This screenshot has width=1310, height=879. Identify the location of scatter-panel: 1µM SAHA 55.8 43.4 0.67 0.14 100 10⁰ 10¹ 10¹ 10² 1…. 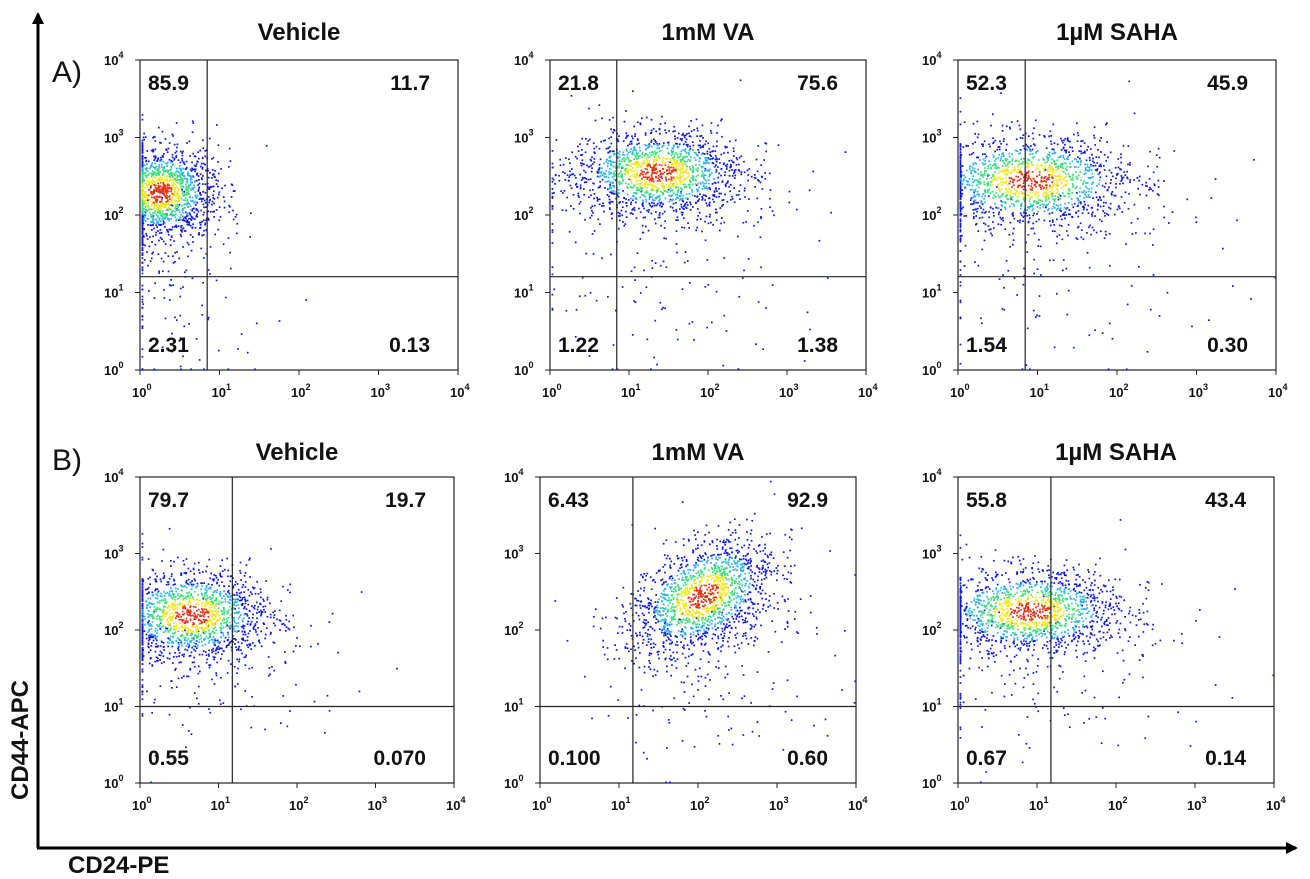
(1103, 626).